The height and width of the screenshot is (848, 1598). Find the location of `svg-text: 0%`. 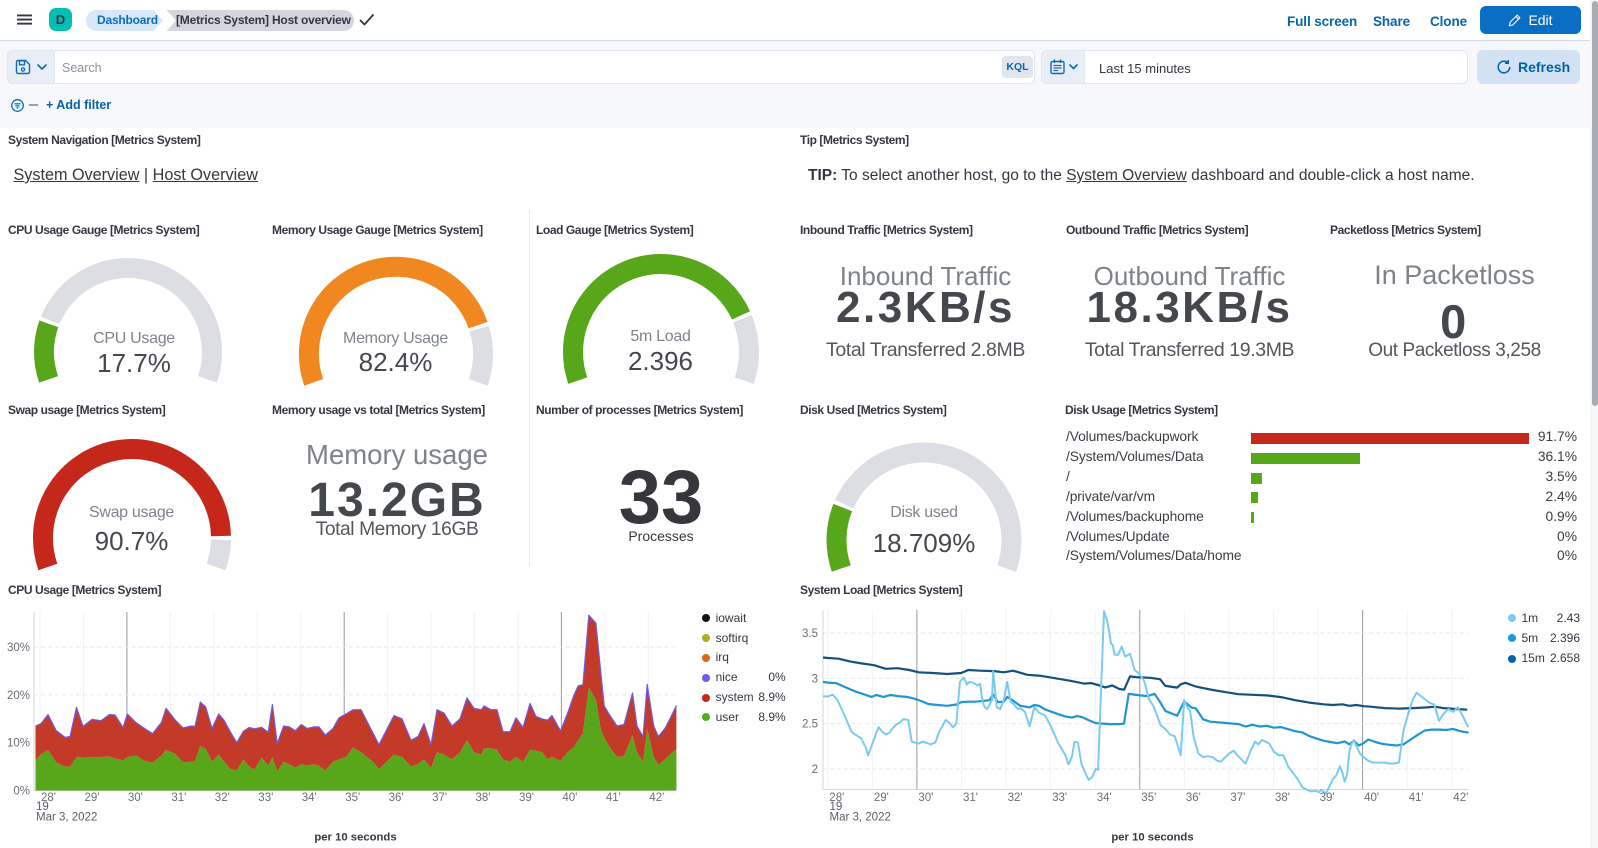

svg-text: 0% is located at coordinates (21, 792).